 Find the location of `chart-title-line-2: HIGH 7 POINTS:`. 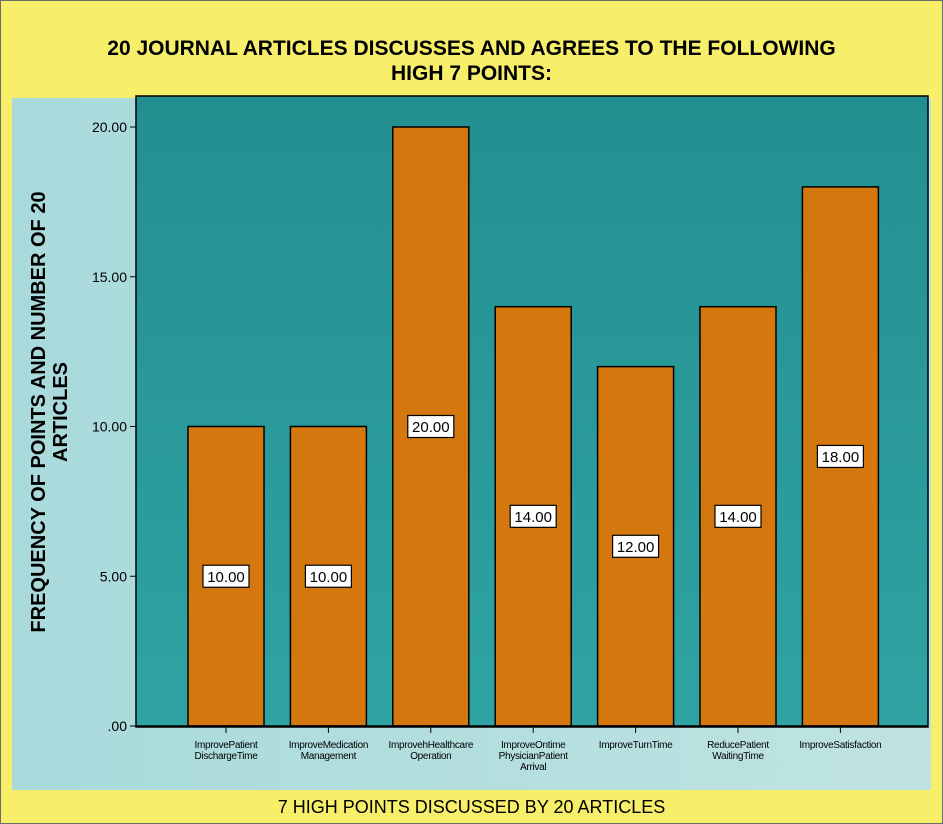

chart-title-line-2: HIGH 7 POINTS: is located at coordinates (471, 73).